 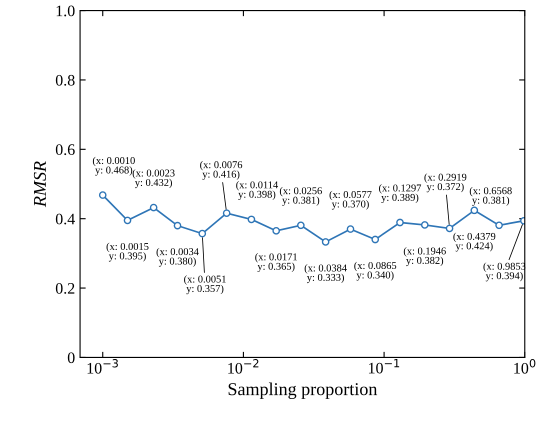 I want to click on annotation: (x: 0.6568 y: 0.381), so click(x=491, y=196).